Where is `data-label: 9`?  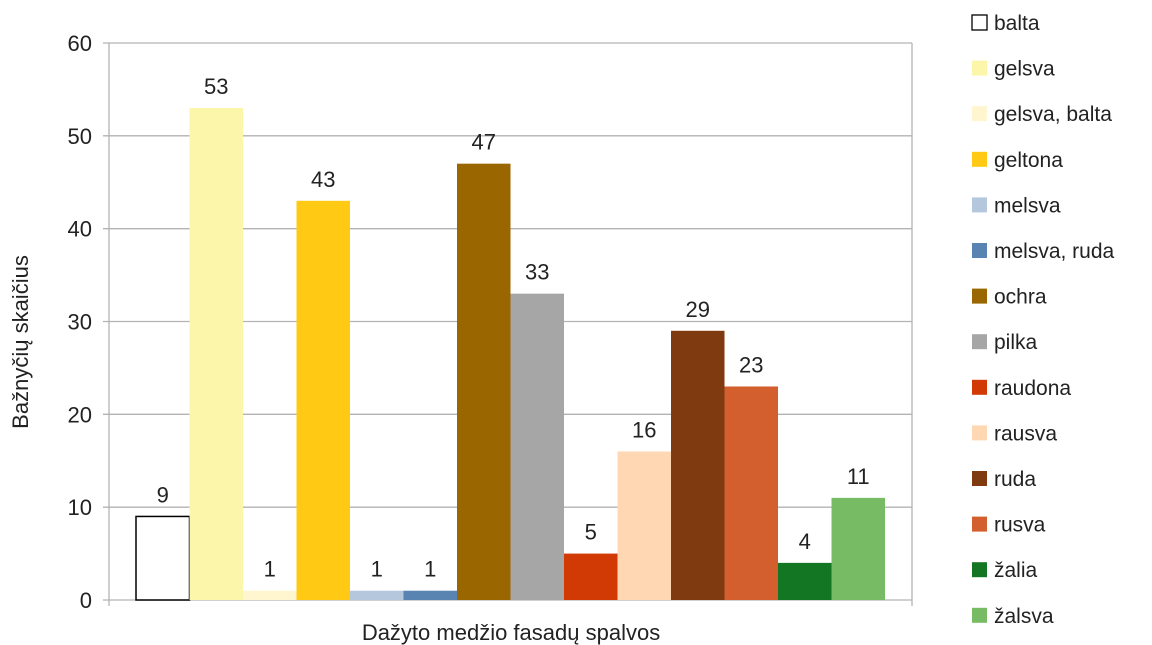 data-label: 9 is located at coordinates (163, 494).